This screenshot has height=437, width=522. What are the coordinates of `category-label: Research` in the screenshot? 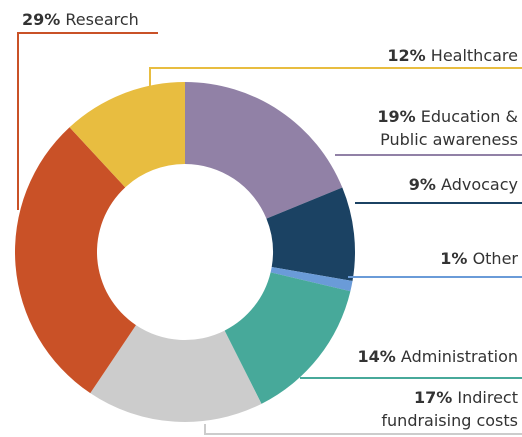 It's located at (102, 19).